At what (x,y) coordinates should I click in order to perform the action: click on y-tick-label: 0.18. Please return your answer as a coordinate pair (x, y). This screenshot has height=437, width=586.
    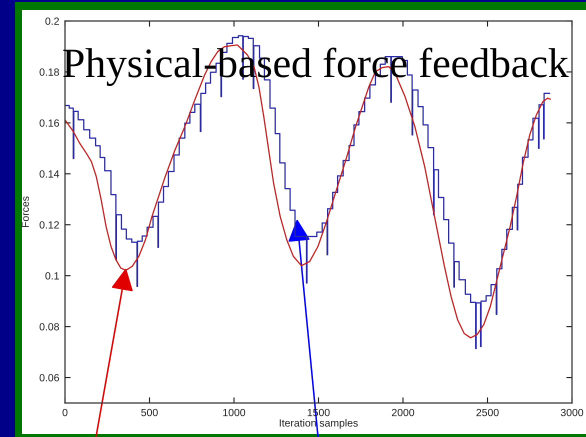
    Looking at the image, I should click on (49, 72).